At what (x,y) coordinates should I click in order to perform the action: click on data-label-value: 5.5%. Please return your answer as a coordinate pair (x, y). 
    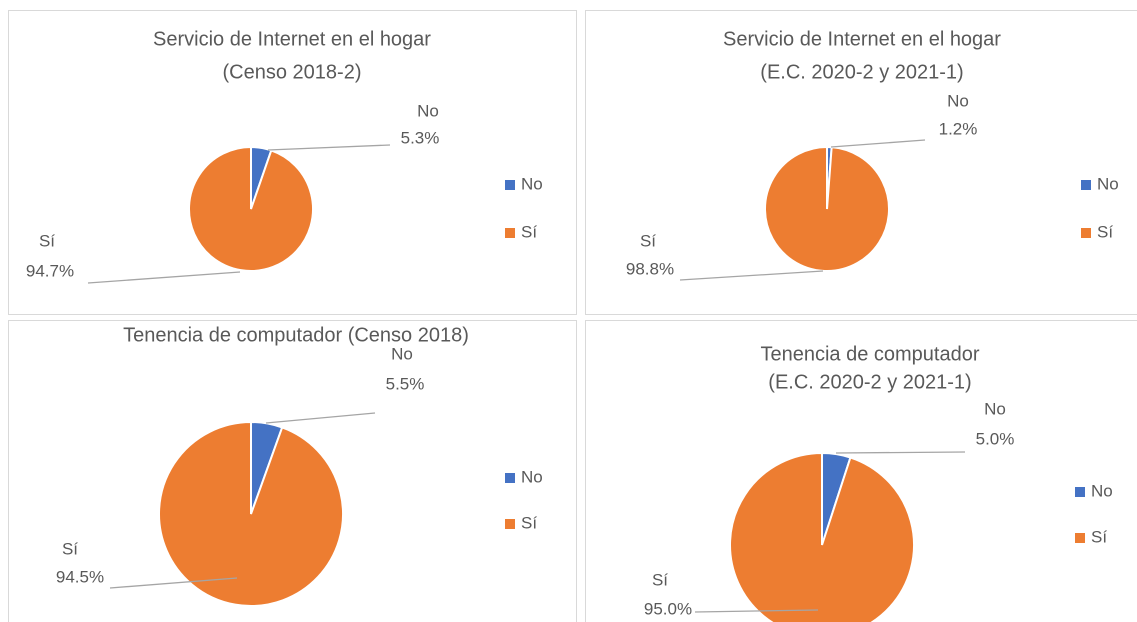
    Looking at the image, I should click on (405, 383).